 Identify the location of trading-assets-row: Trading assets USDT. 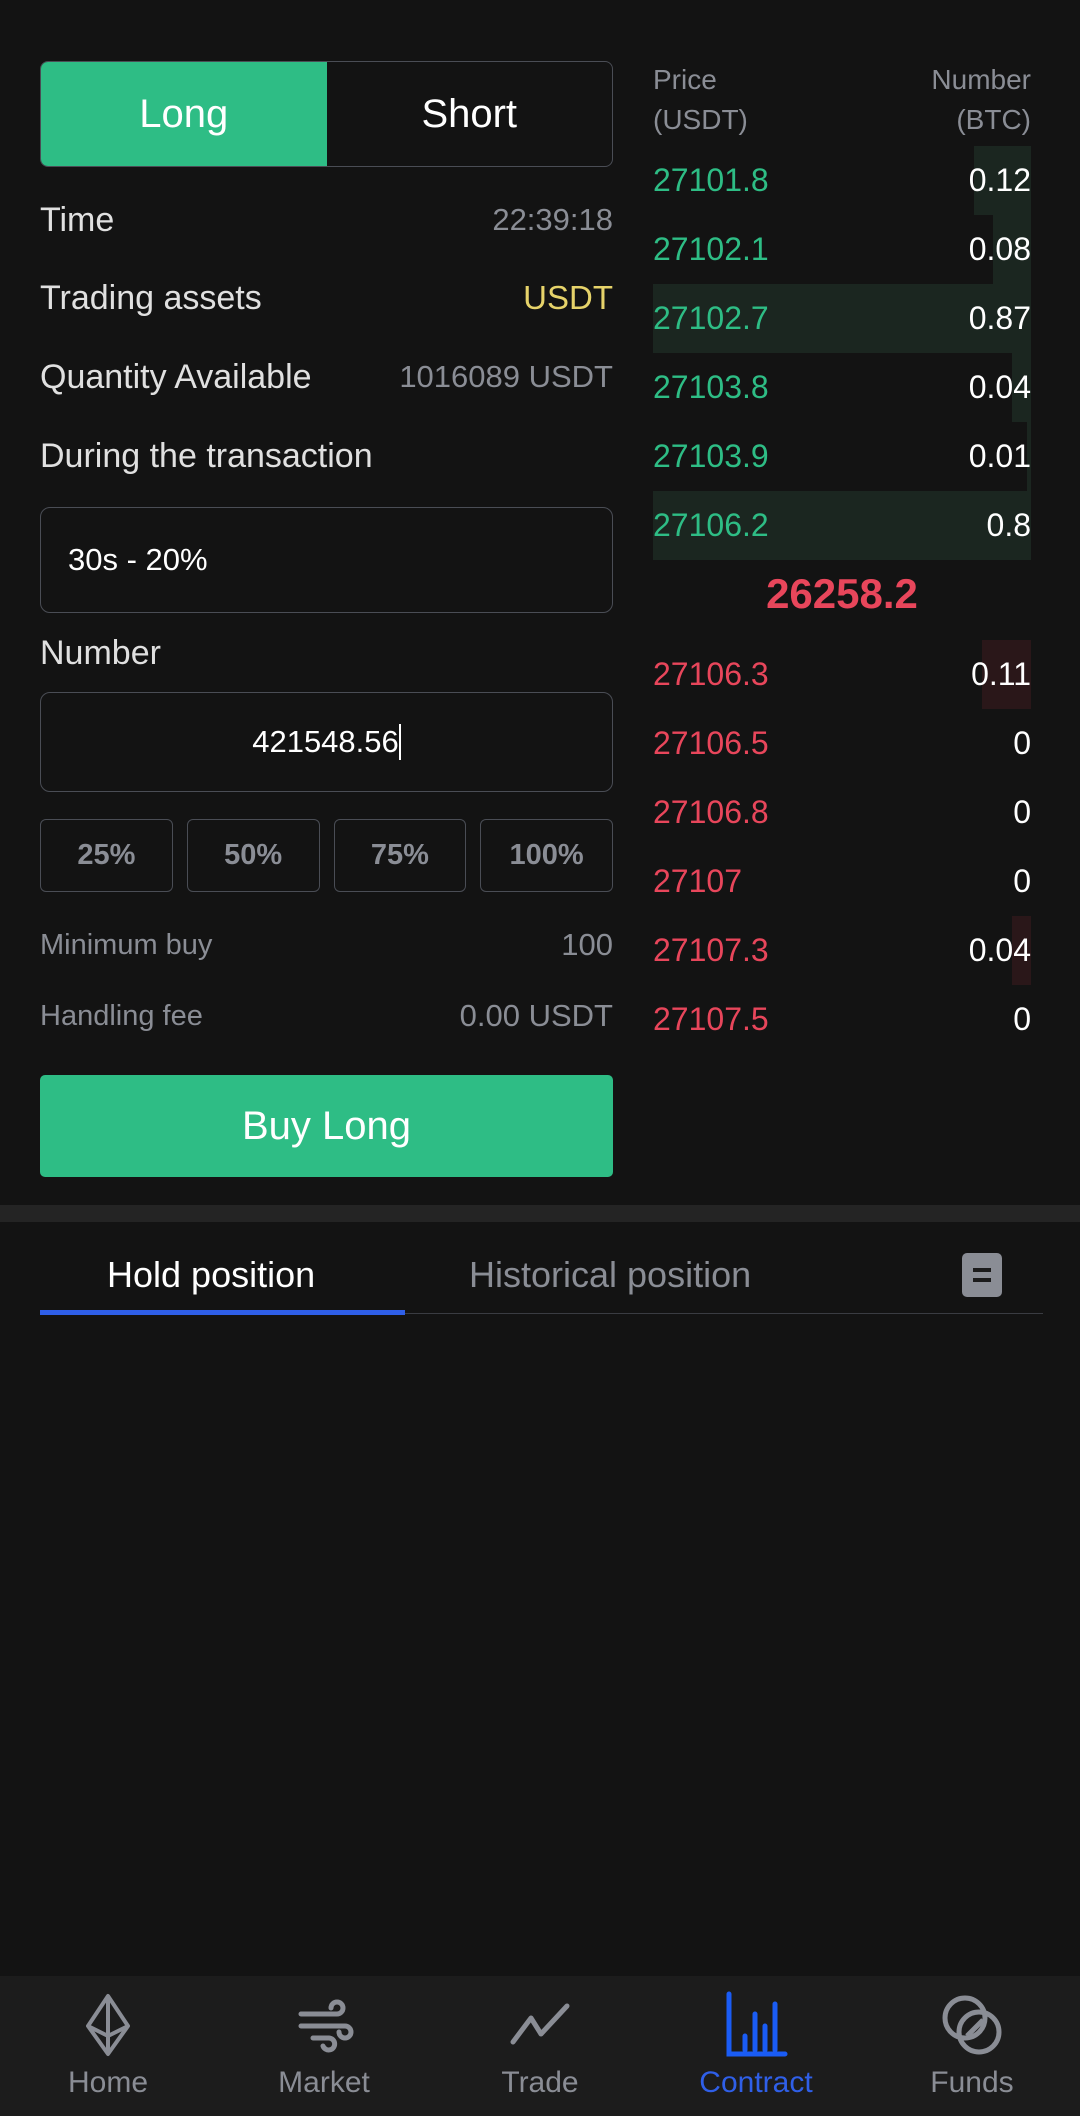
(326, 298).